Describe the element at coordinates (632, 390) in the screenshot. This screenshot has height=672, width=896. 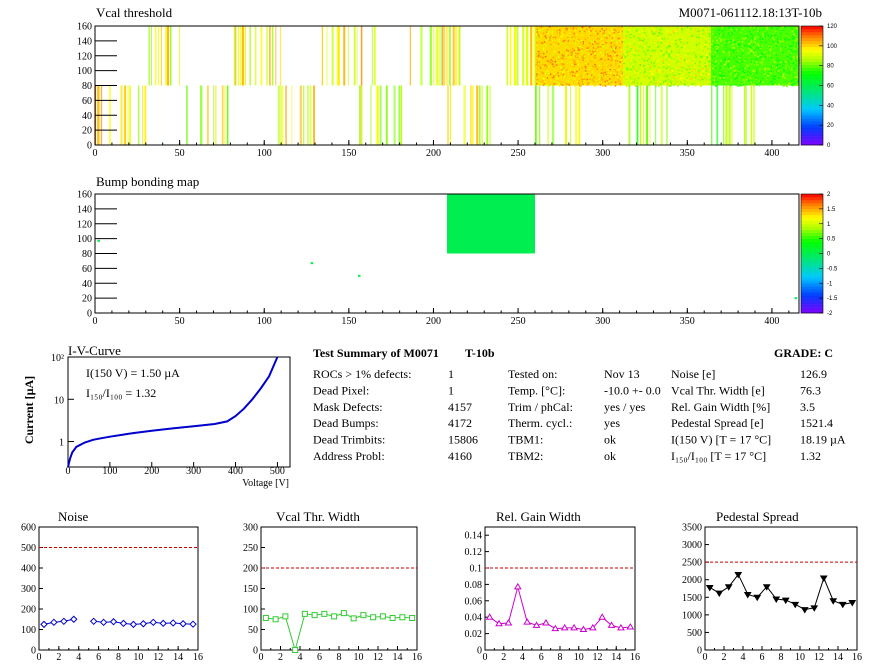
I see `summary-col2-value: -10.0 +- 0.0` at that location.